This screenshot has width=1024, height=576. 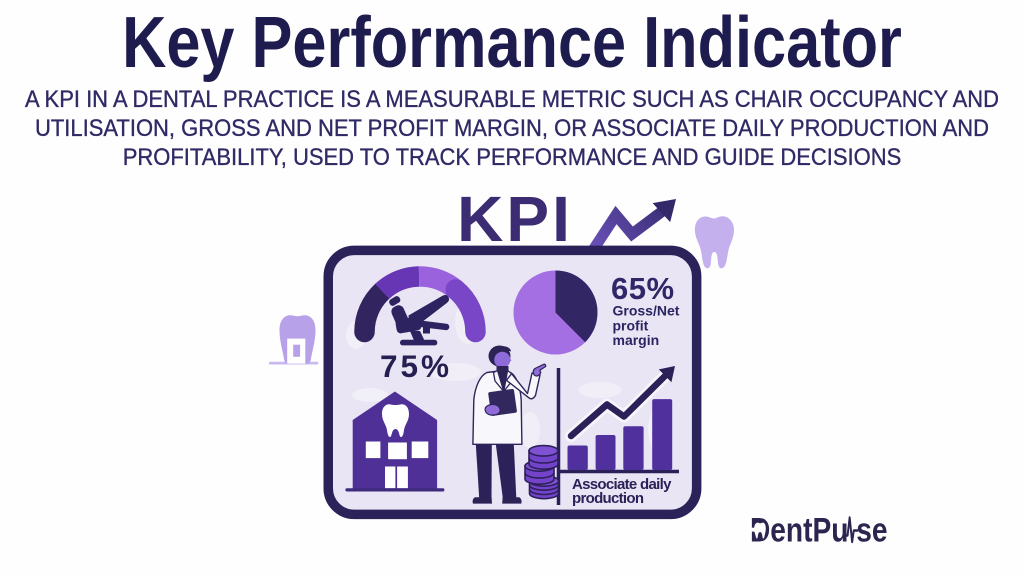 I want to click on svg-text: Gross/Net, so click(x=646, y=311).